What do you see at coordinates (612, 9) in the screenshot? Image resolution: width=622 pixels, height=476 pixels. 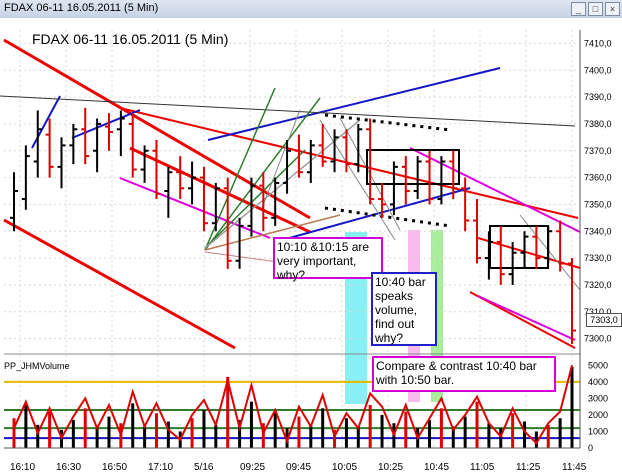 I see `close-button: ×` at bounding box center [612, 9].